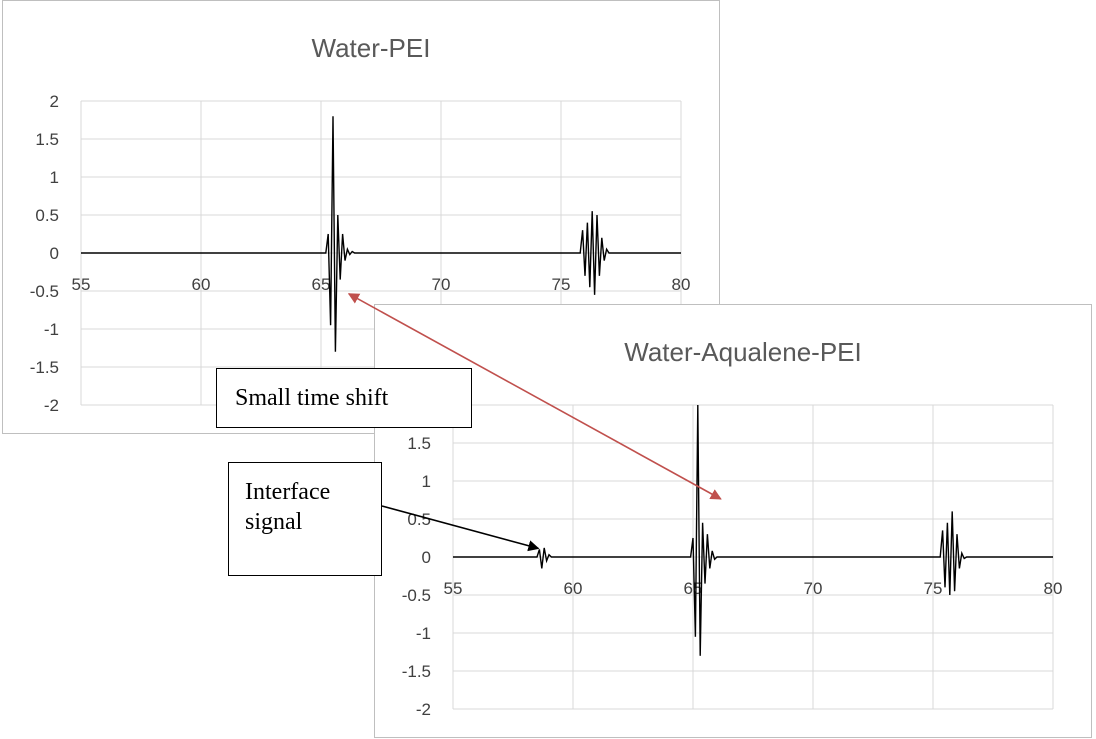  What do you see at coordinates (371, 48) in the screenshot?
I see `chart1-title: Water-PEI` at bounding box center [371, 48].